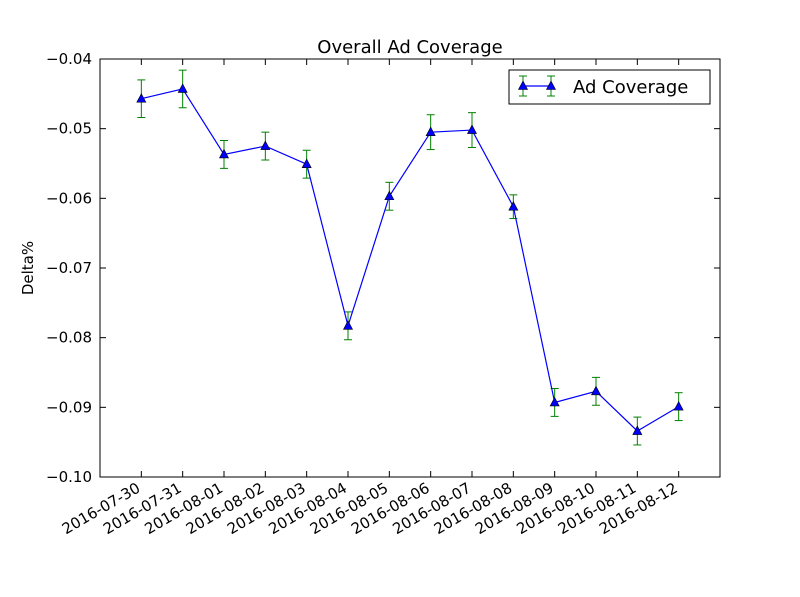 The image size is (800, 597). Describe the element at coordinates (630, 87) in the screenshot. I see `legend-label-ad-coverage: Ad Coverage` at that location.